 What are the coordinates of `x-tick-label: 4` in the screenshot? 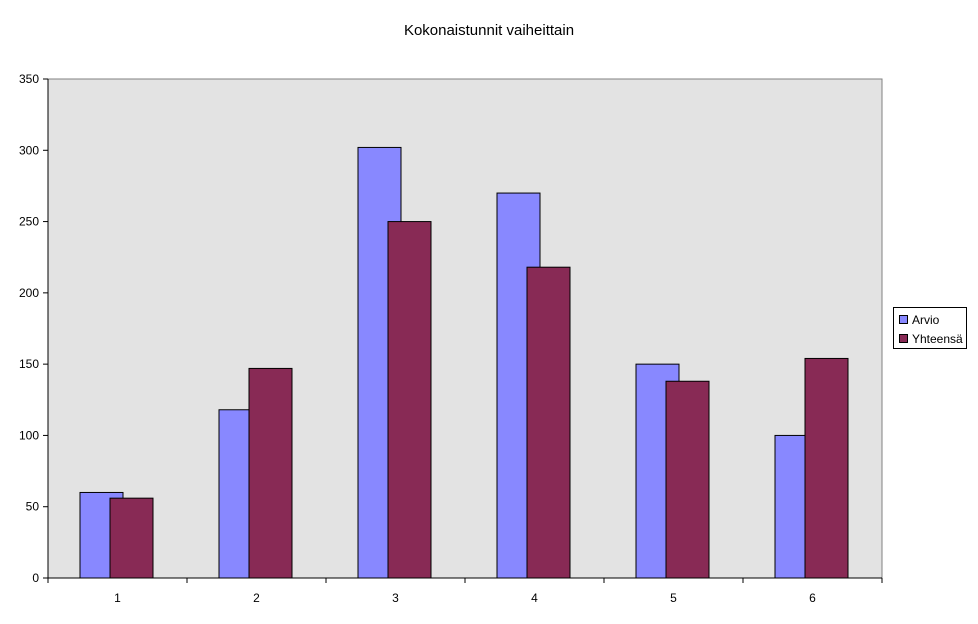 It's located at (534, 598).